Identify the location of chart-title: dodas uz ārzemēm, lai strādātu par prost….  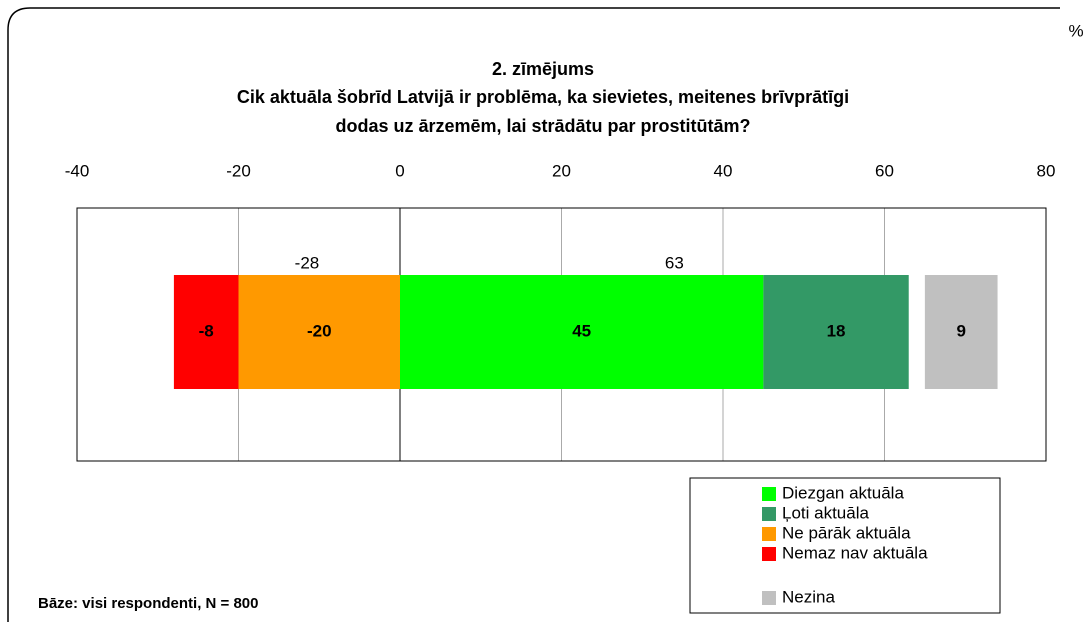
(542, 126).